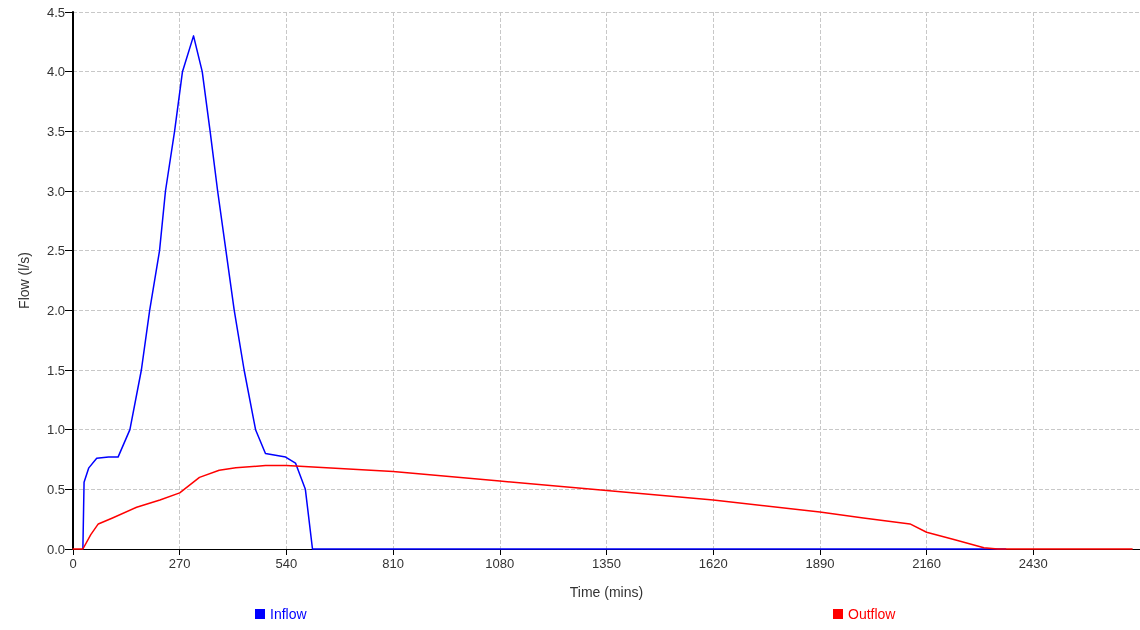 This screenshot has width=1140, height=630. I want to click on x-tick-label: 2160, so click(927, 563).